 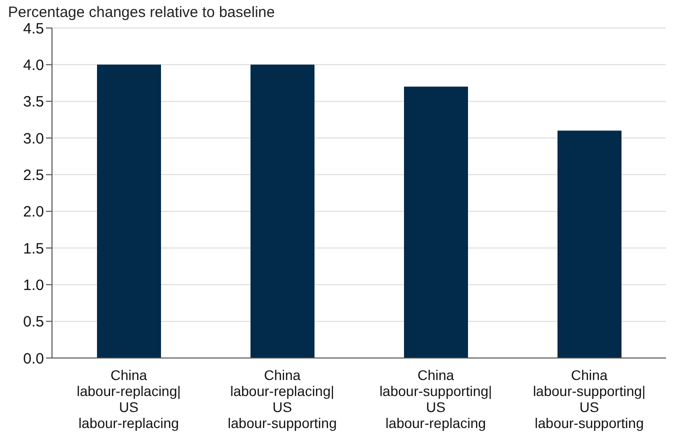 I want to click on y-tick-label: 1.5, so click(x=33, y=249).